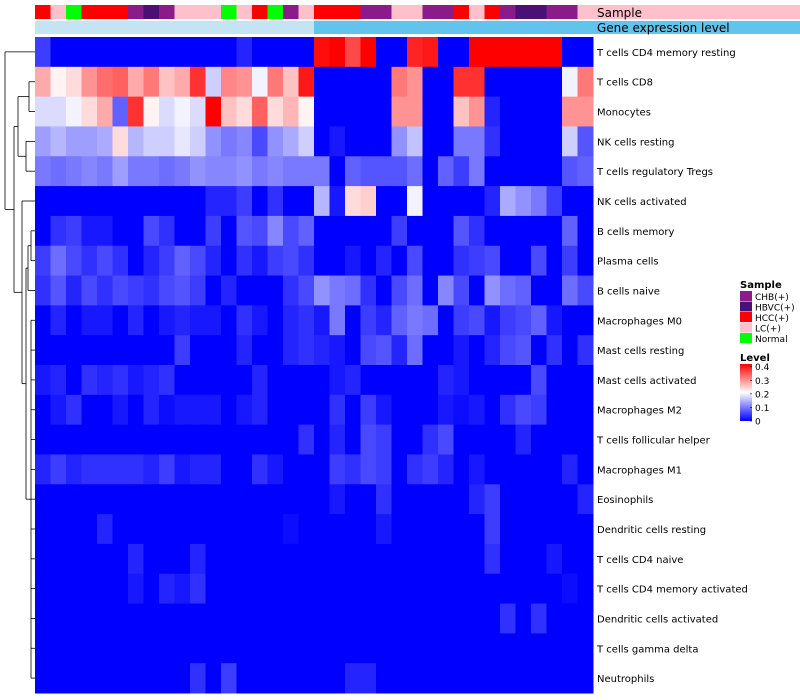 The height and width of the screenshot is (700, 800). Describe the element at coordinates (746, 327) in the screenshot. I see `sample-legend-swatch` at that location.